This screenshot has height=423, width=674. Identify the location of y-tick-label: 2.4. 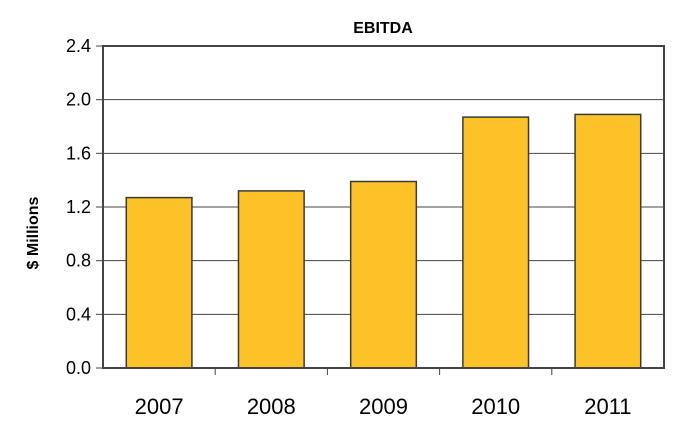
(78, 46).